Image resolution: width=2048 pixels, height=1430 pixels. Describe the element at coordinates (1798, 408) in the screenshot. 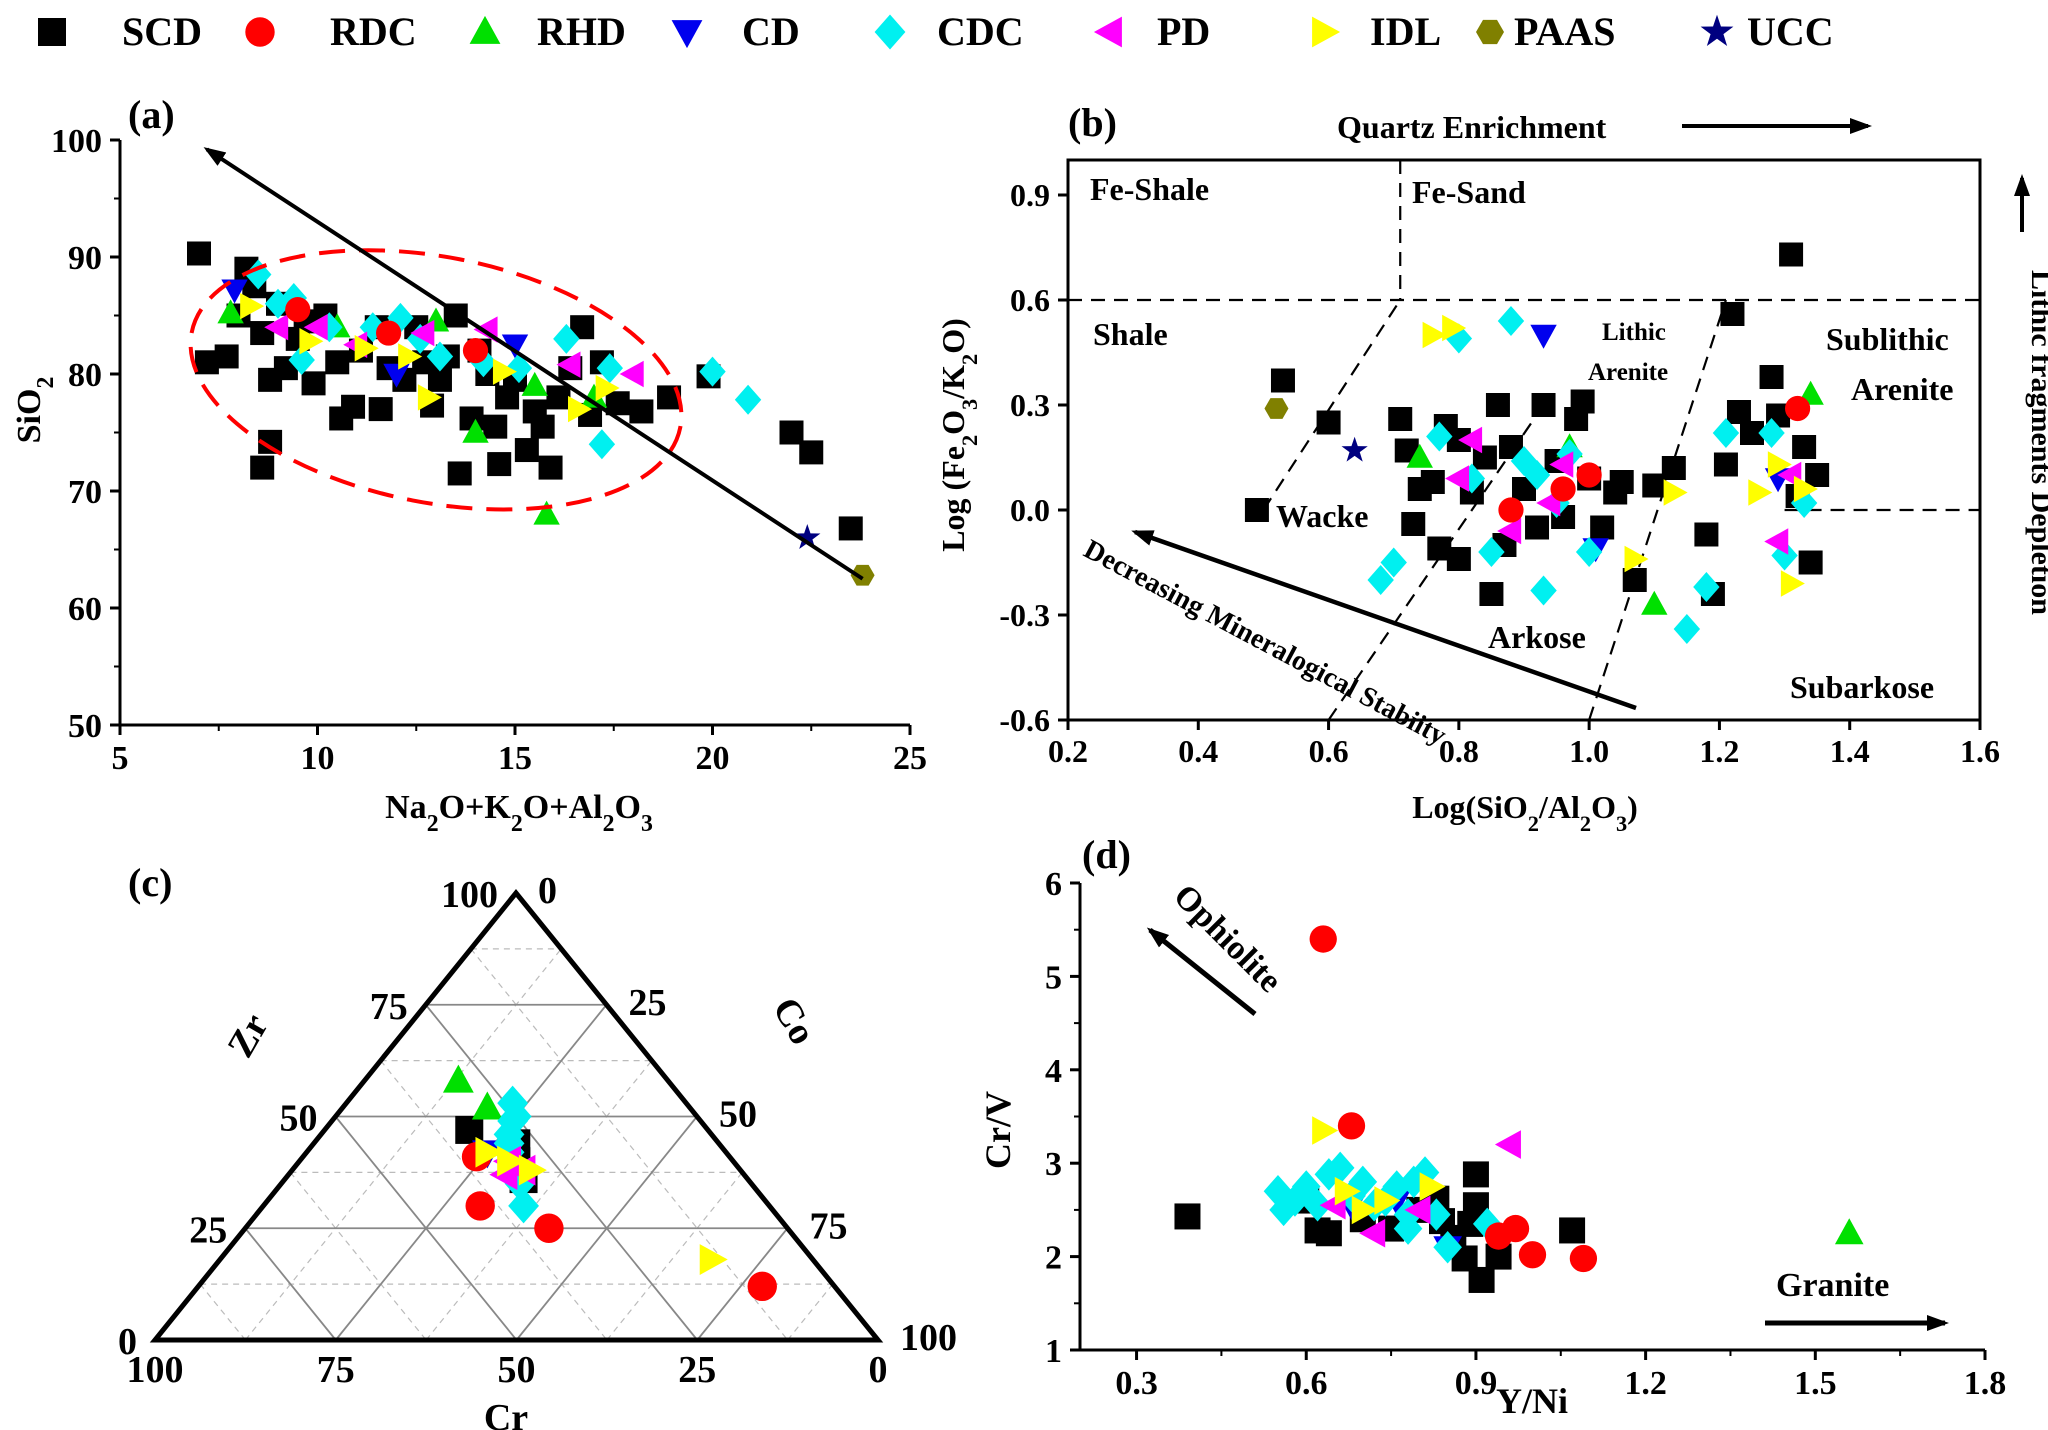

I see `panel-b-point-rdc` at that location.